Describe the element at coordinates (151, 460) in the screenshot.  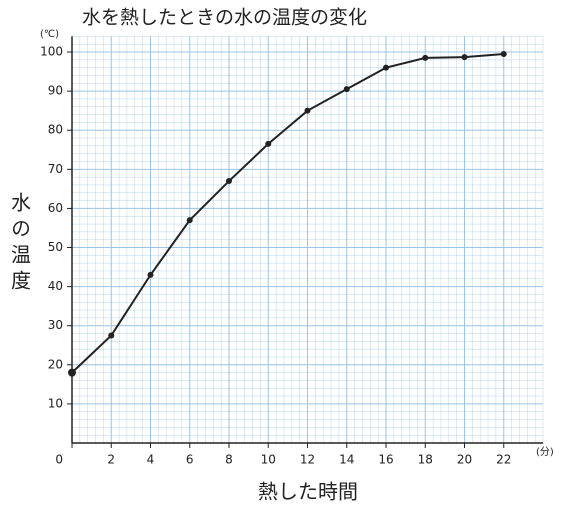
I see `x-tick-label: 4` at that location.